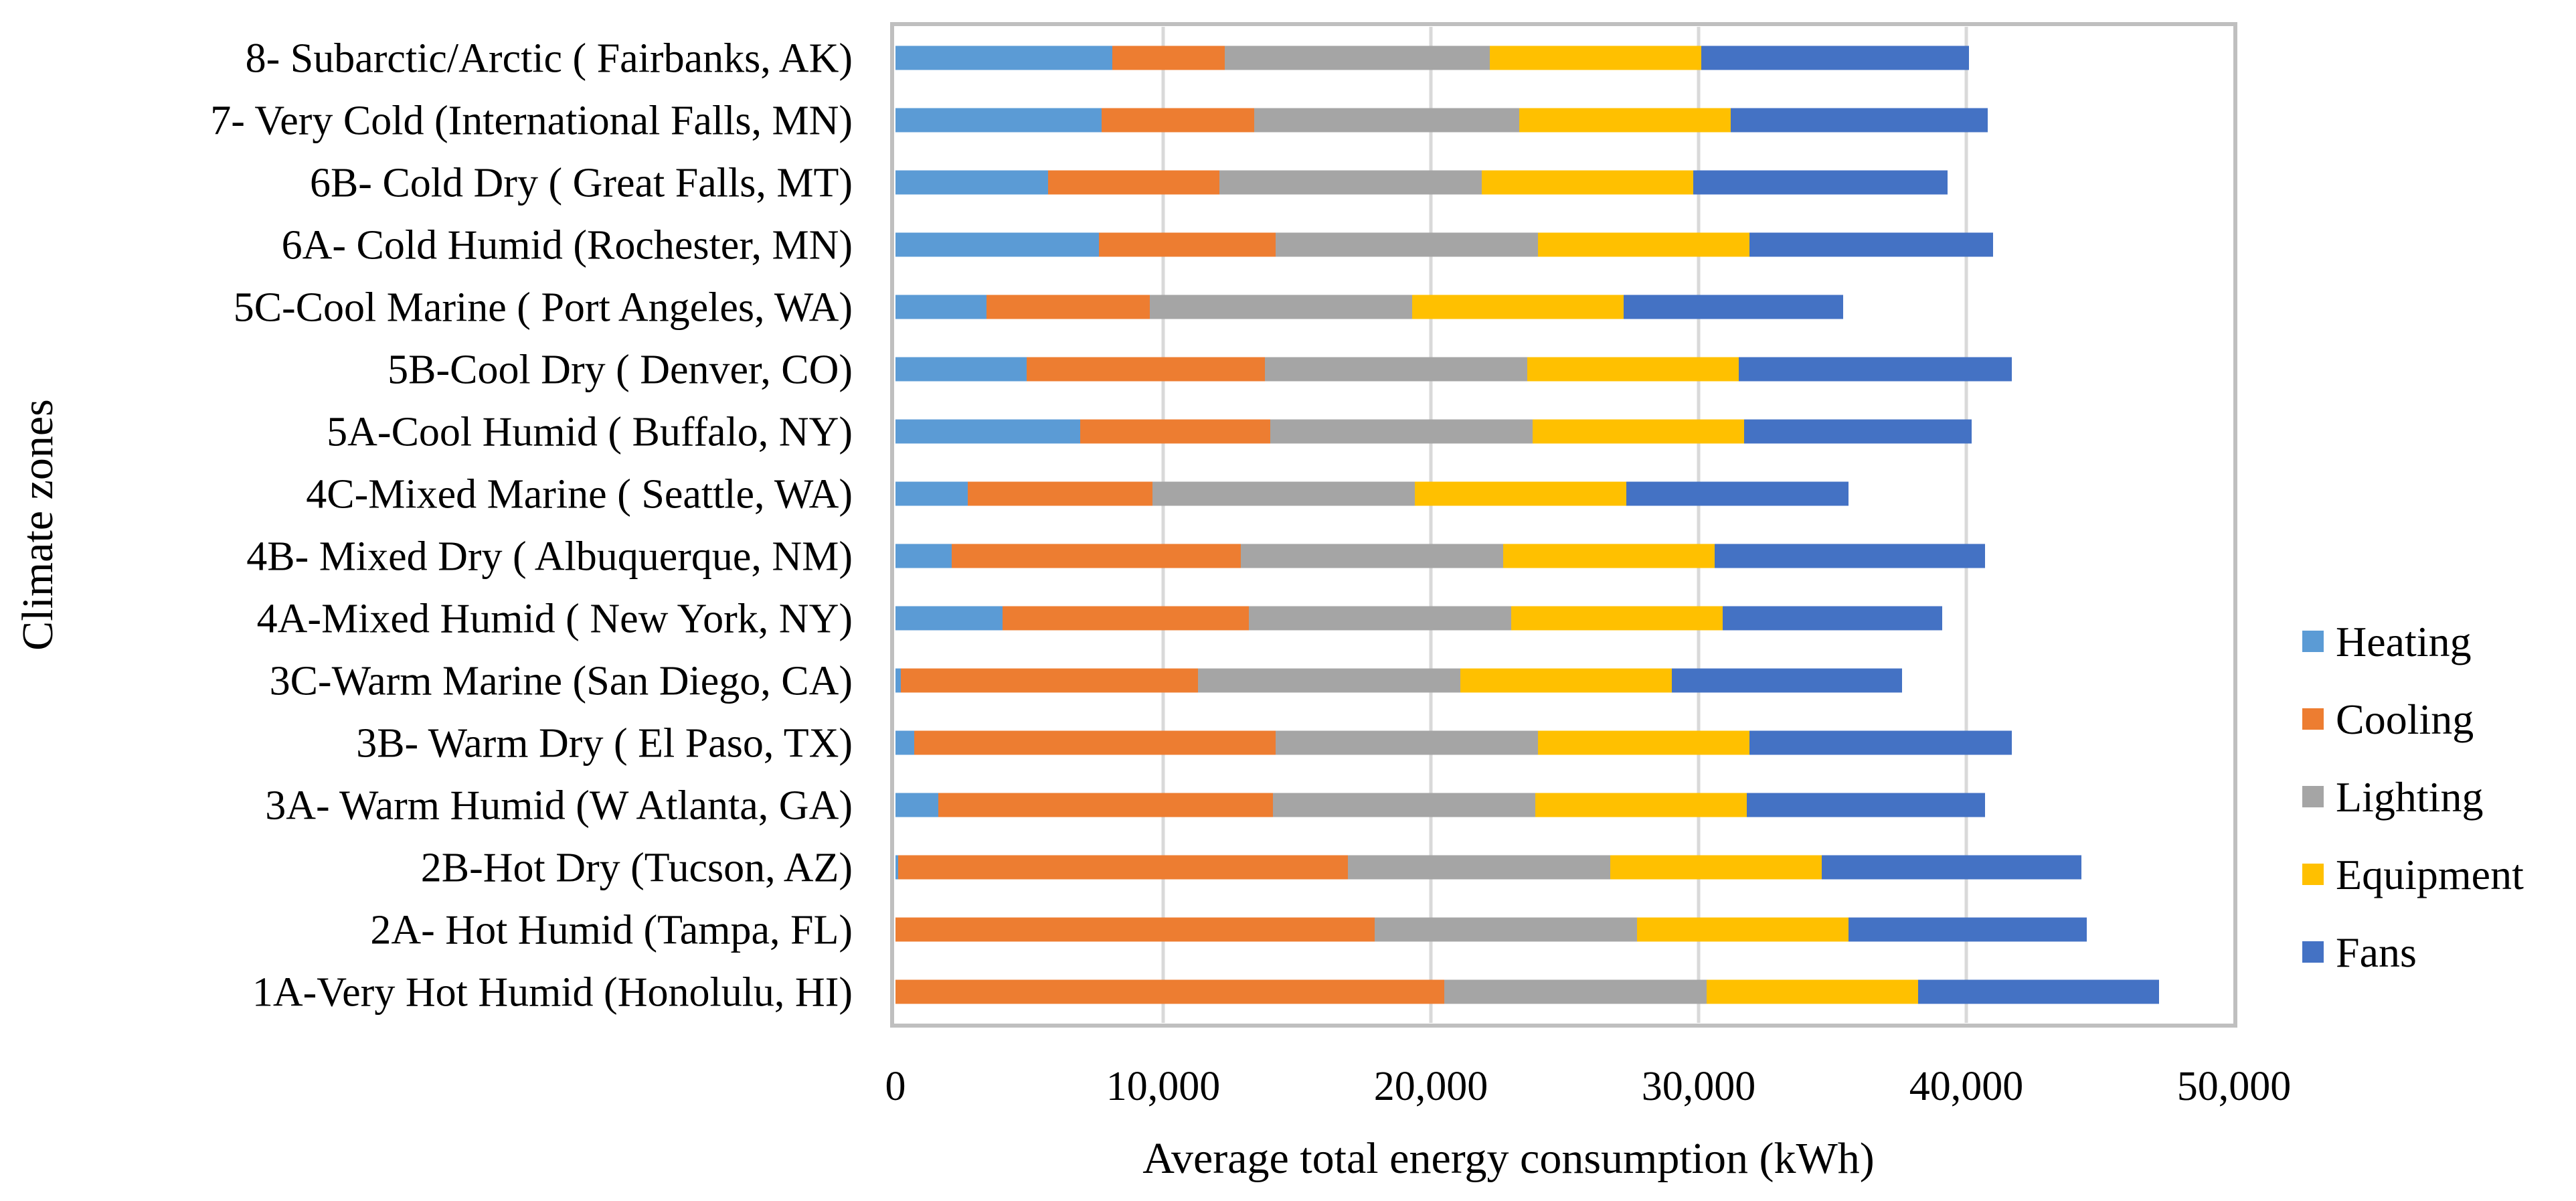  What do you see at coordinates (604, 744) in the screenshot?
I see `category-label: 3B- Warm Dry ( El Paso, TX)` at bounding box center [604, 744].